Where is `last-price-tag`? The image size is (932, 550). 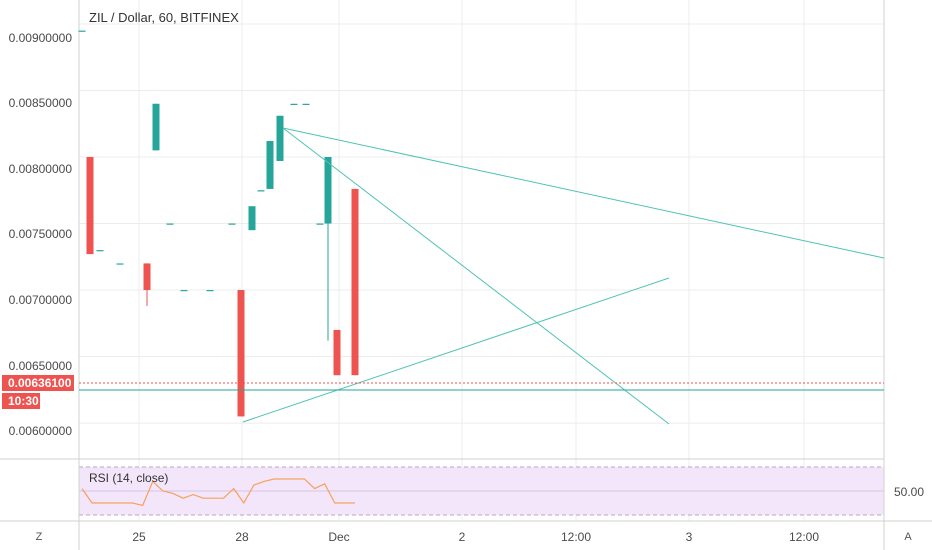 last-price-tag is located at coordinates (38, 383).